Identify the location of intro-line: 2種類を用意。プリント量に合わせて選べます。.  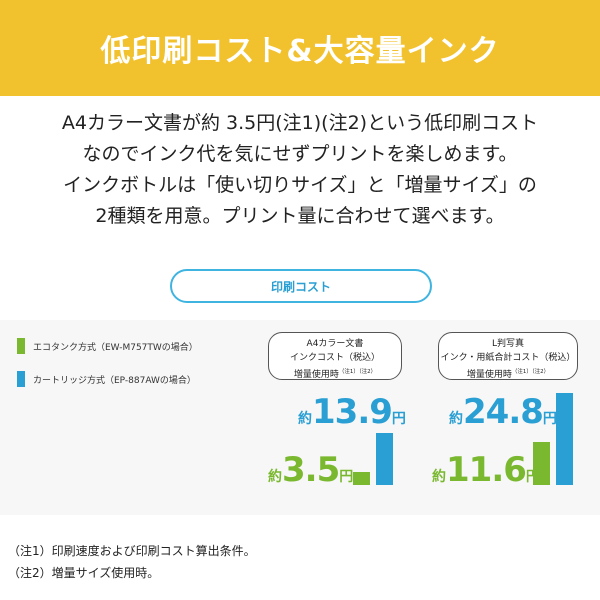
(300, 216).